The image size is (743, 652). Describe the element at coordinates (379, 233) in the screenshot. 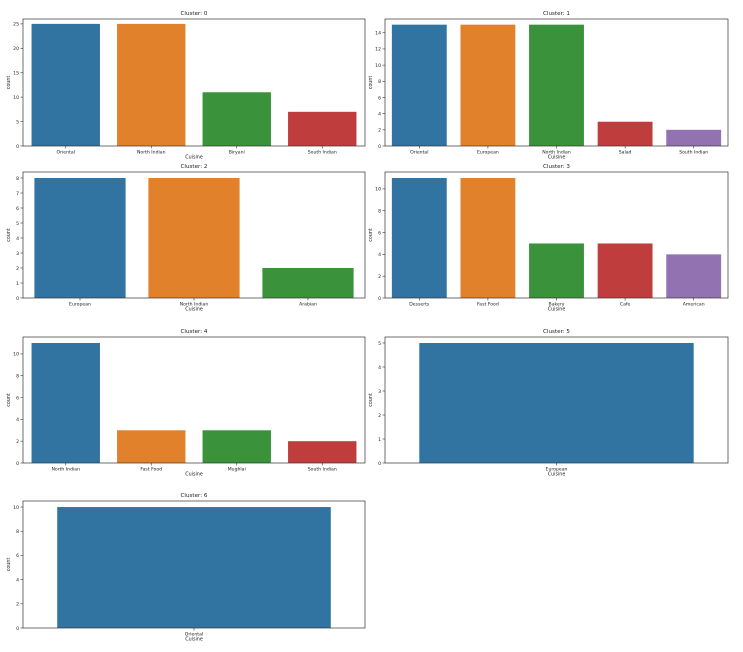

I see `y-tick-label: 6` at that location.